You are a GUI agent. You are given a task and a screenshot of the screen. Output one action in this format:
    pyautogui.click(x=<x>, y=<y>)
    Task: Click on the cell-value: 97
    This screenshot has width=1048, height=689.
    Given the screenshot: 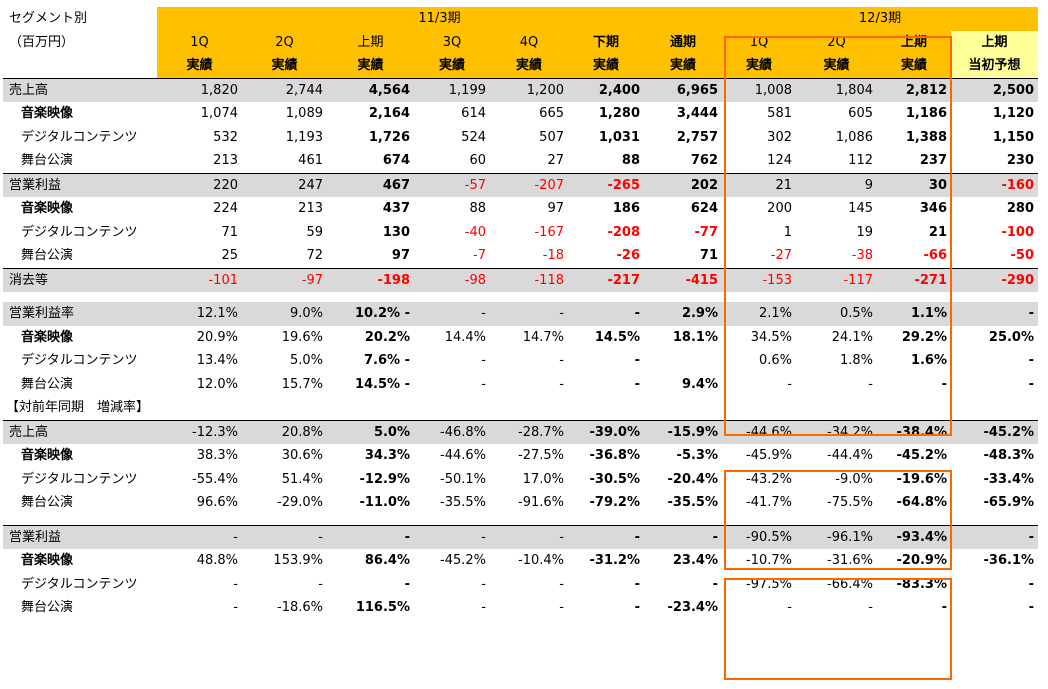 What is the action you would take?
    pyautogui.click(x=400, y=255)
    